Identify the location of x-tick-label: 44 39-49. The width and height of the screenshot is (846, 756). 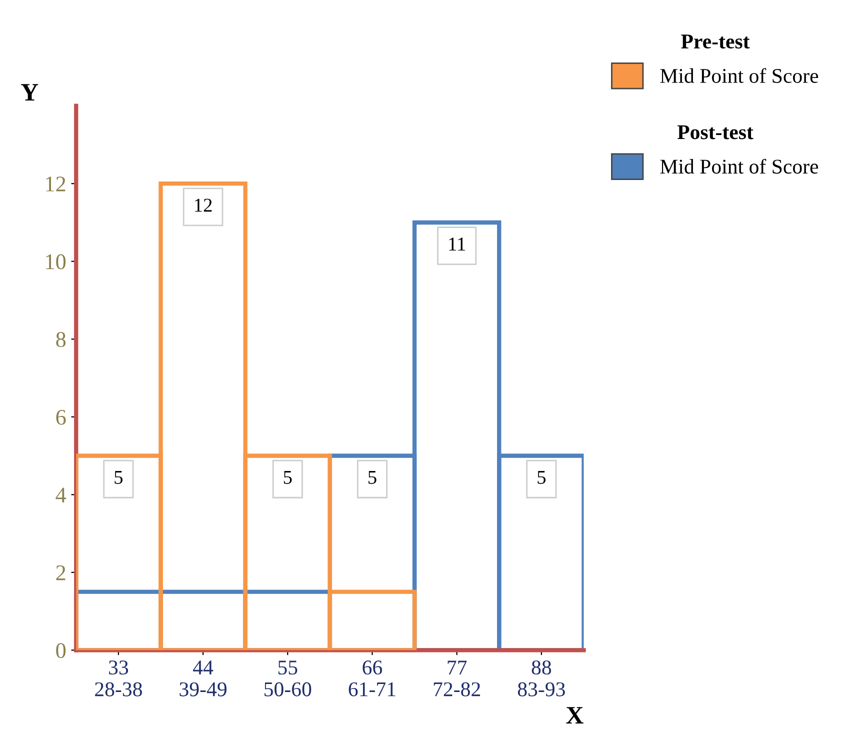
(203, 678).